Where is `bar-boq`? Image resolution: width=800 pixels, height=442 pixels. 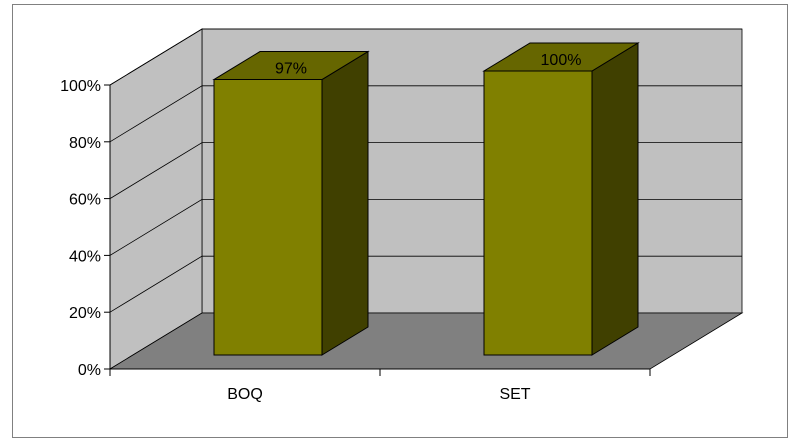
bar-boq is located at coordinates (291, 203).